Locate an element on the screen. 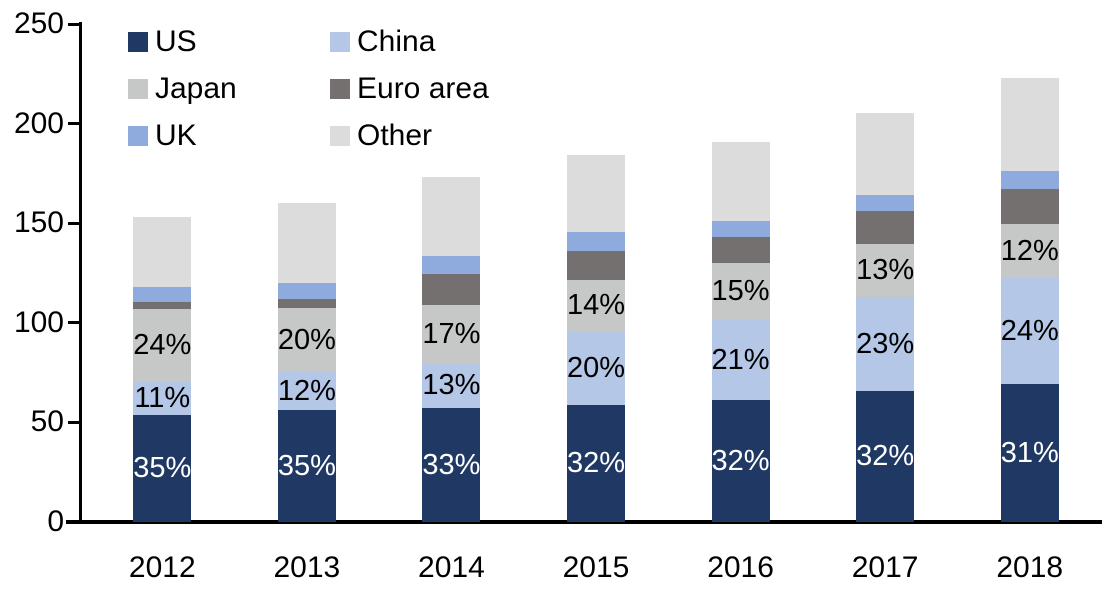 This screenshot has width=1102, height=598. bar-segment-2017-other is located at coordinates (885, 154).